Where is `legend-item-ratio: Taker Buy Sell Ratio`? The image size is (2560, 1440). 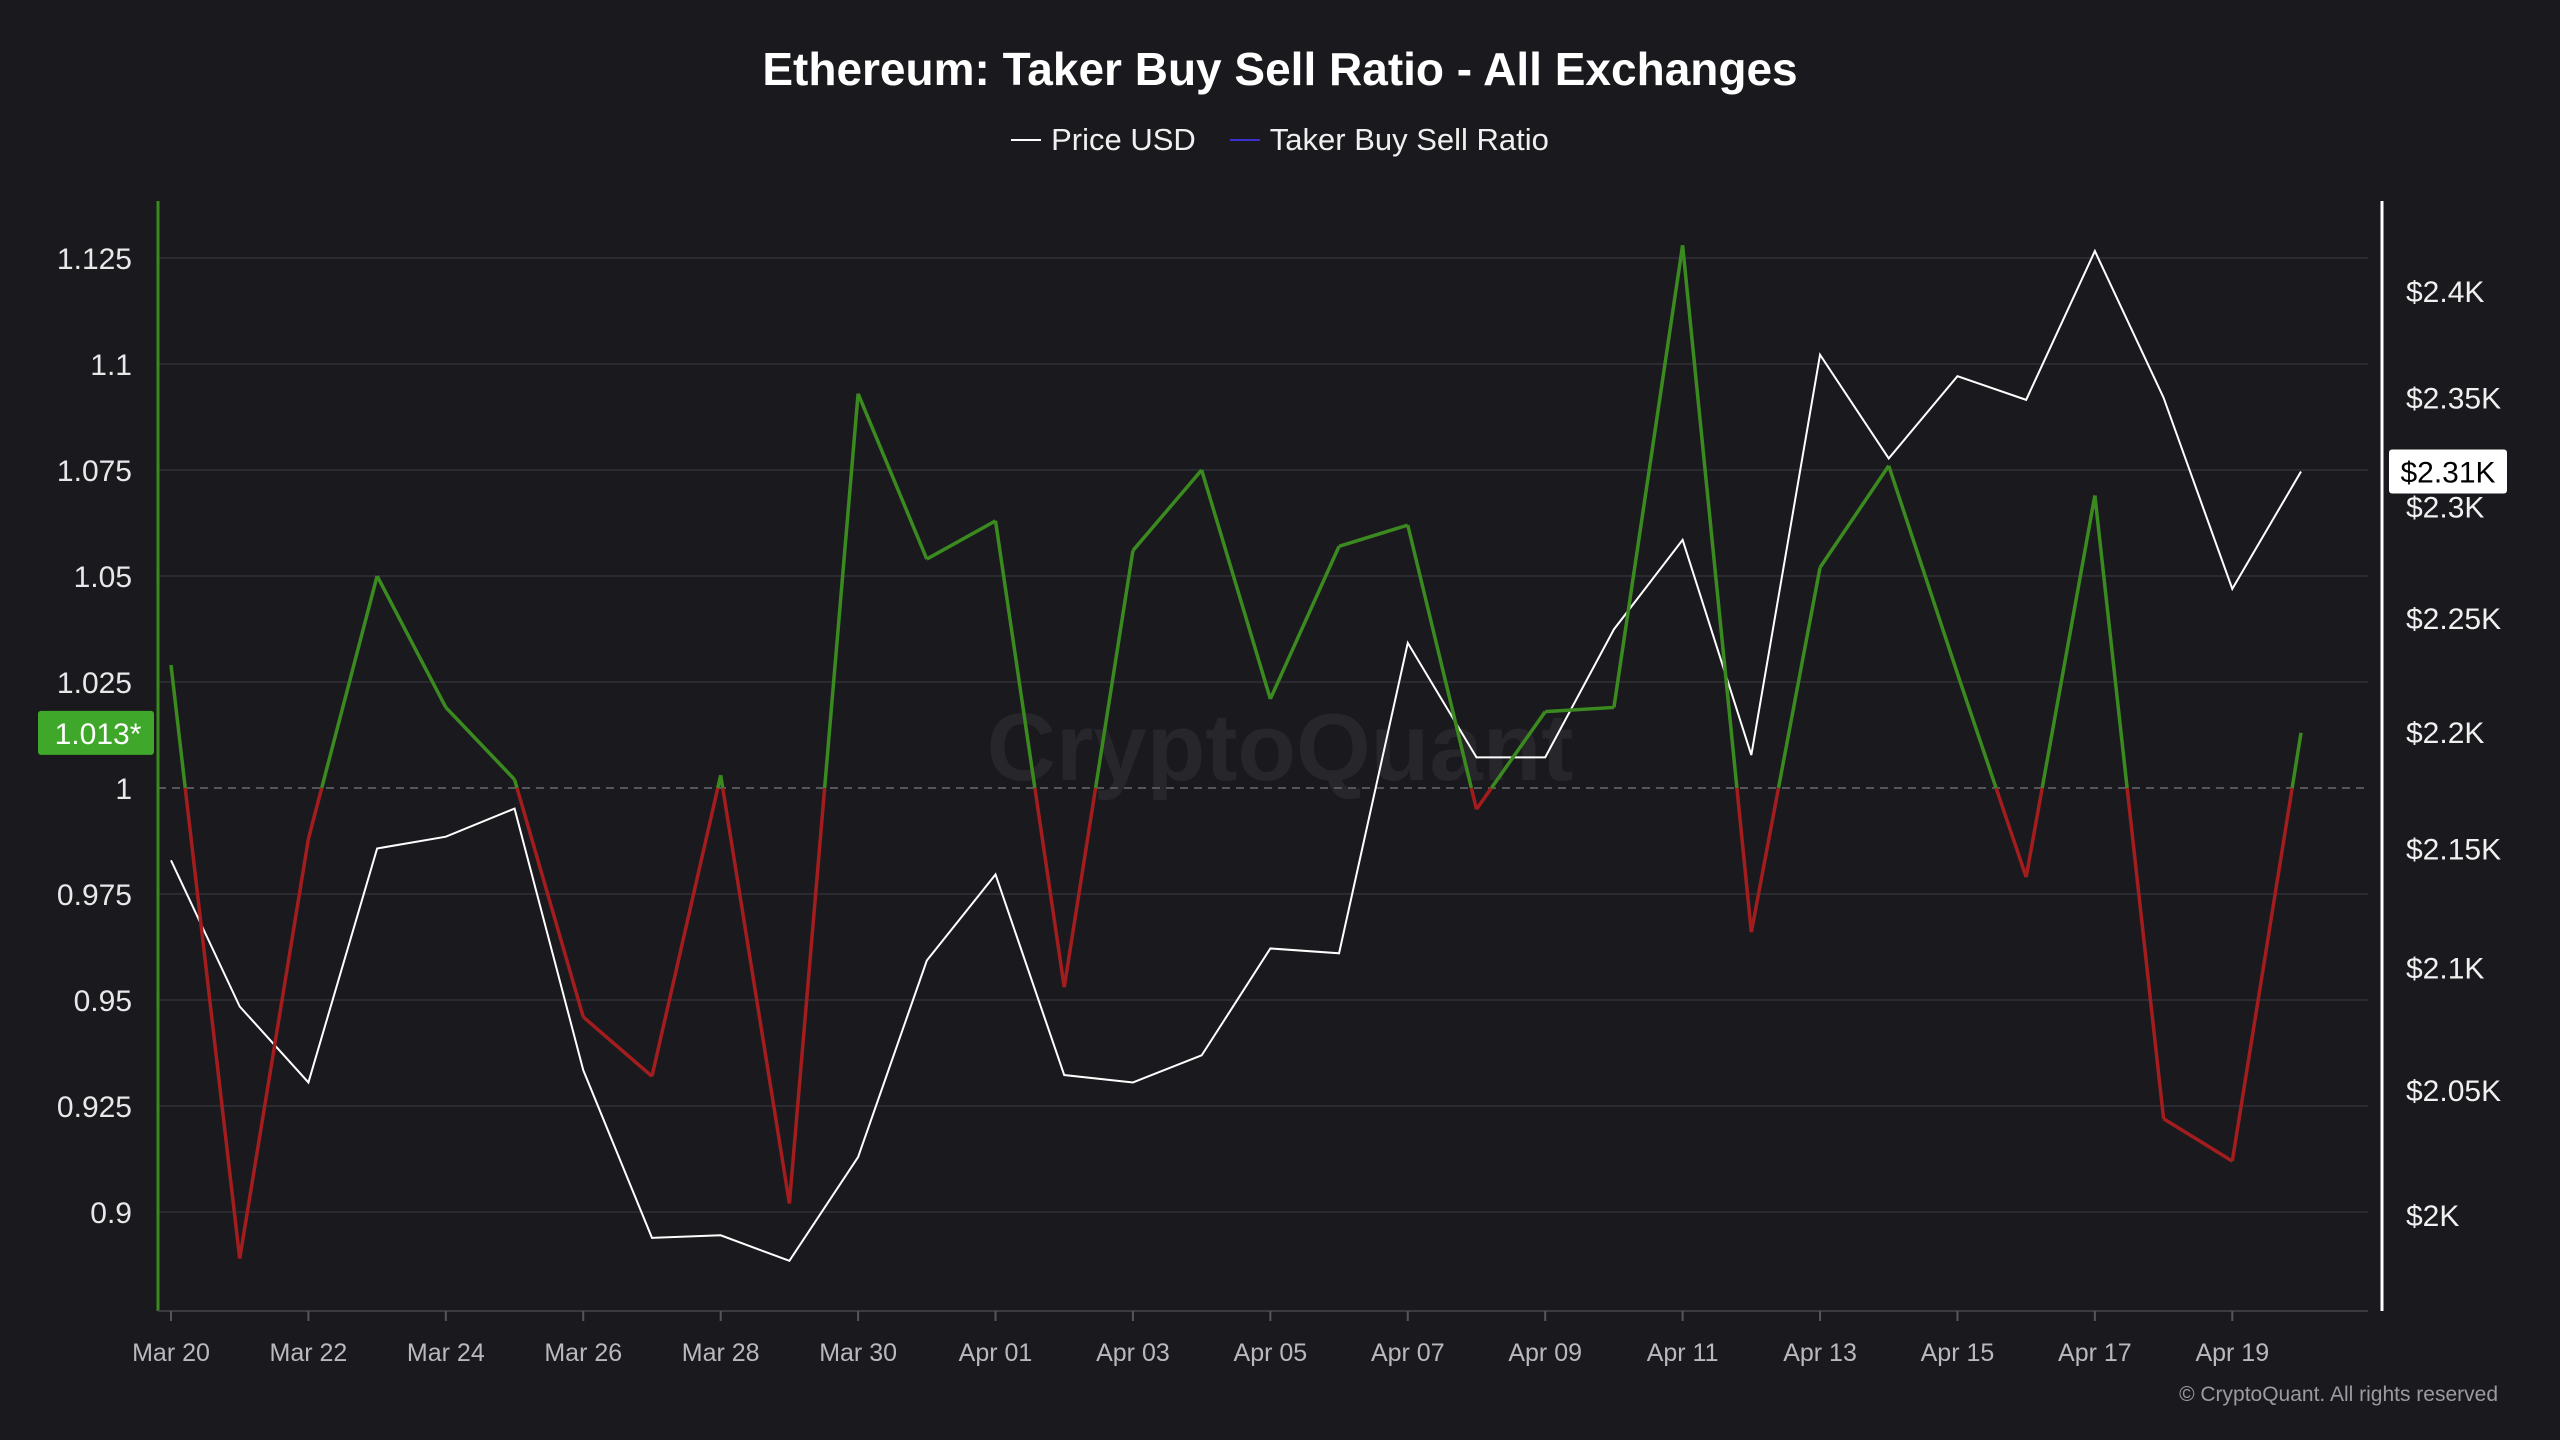
legend-item-ratio: Taker Buy Sell Ratio is located at coordinates (1389, 140).